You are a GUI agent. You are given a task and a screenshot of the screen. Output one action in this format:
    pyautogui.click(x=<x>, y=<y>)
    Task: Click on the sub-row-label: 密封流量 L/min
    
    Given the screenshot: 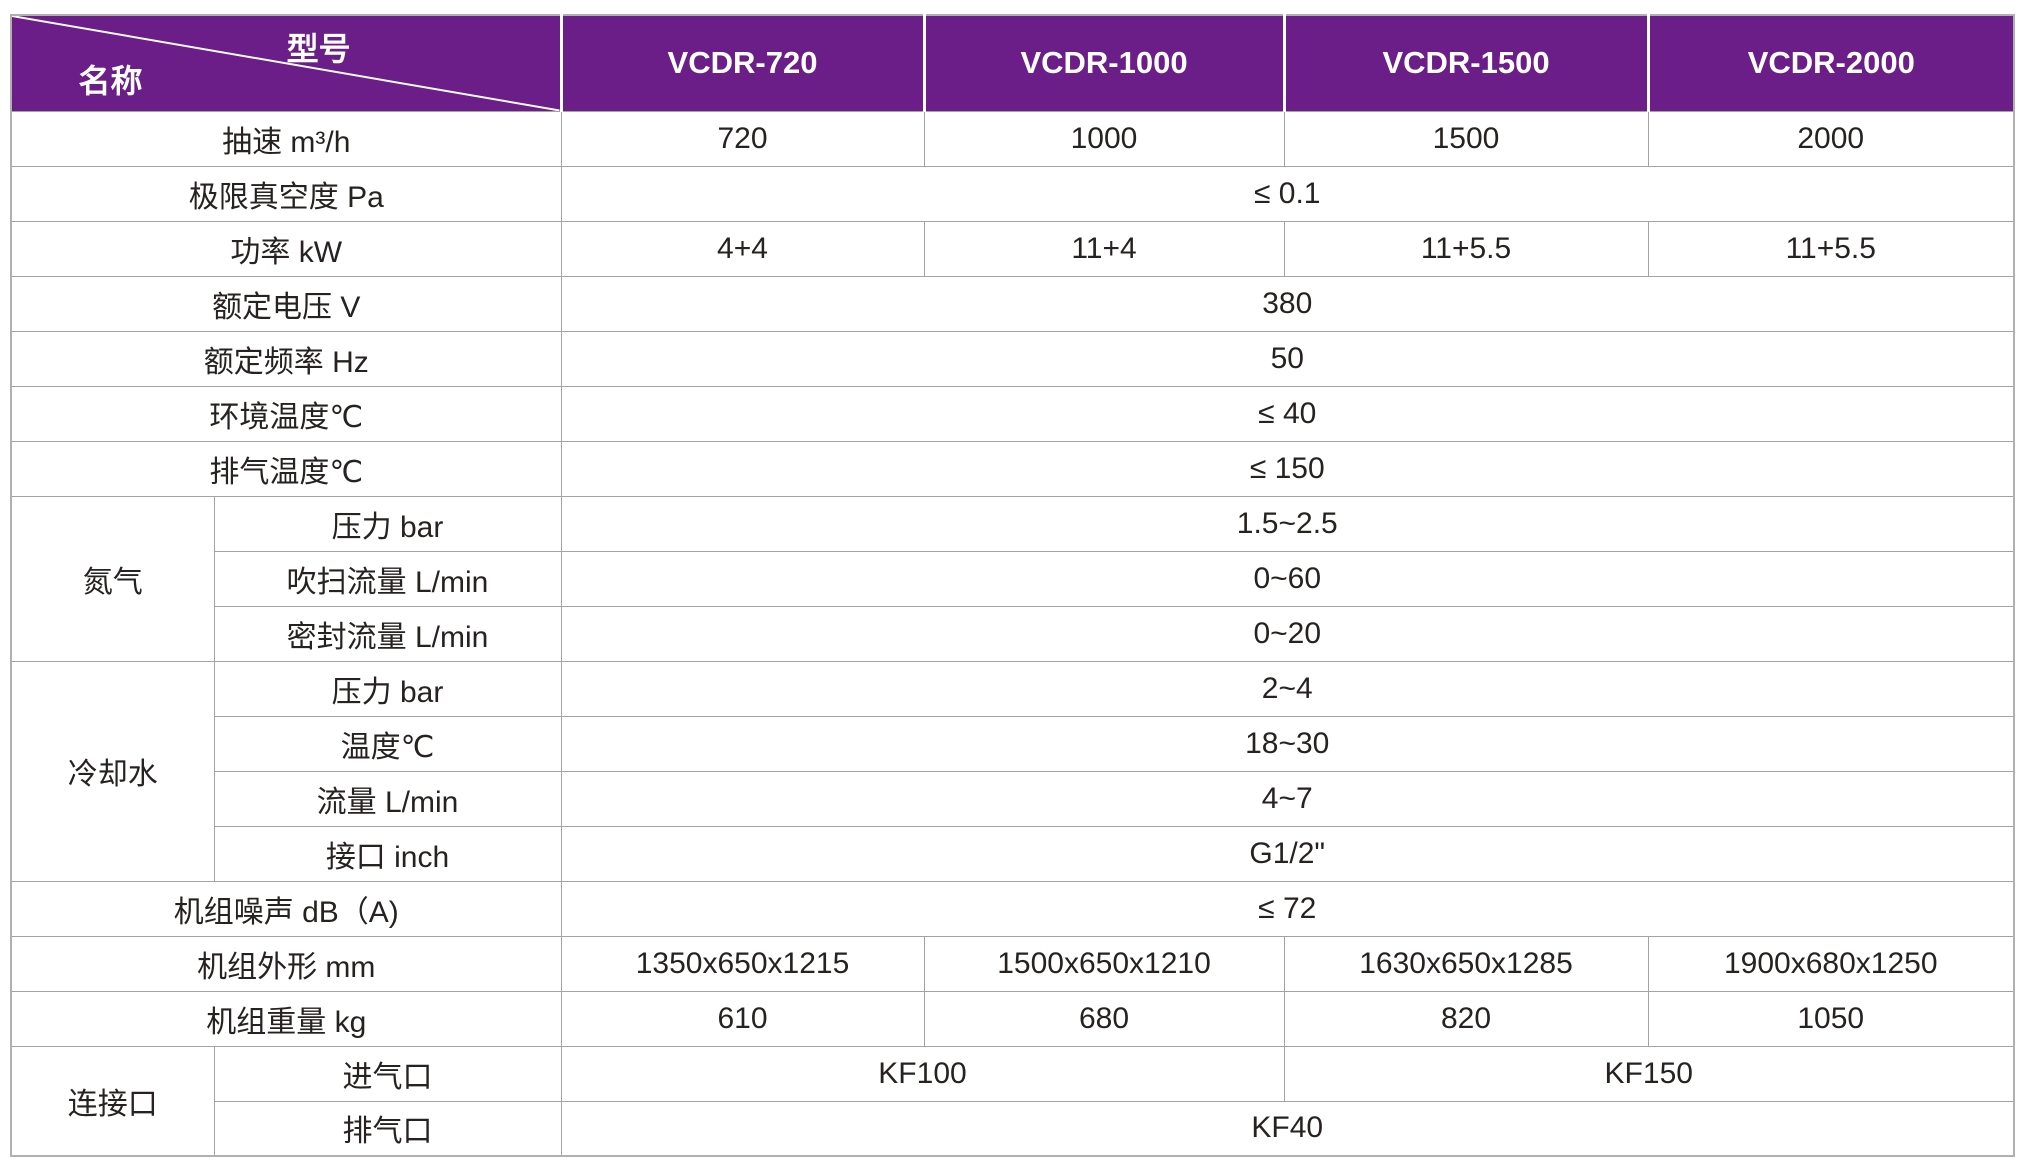 What is the action you would take?
    pyautogui.click(x=387, y=633)
    